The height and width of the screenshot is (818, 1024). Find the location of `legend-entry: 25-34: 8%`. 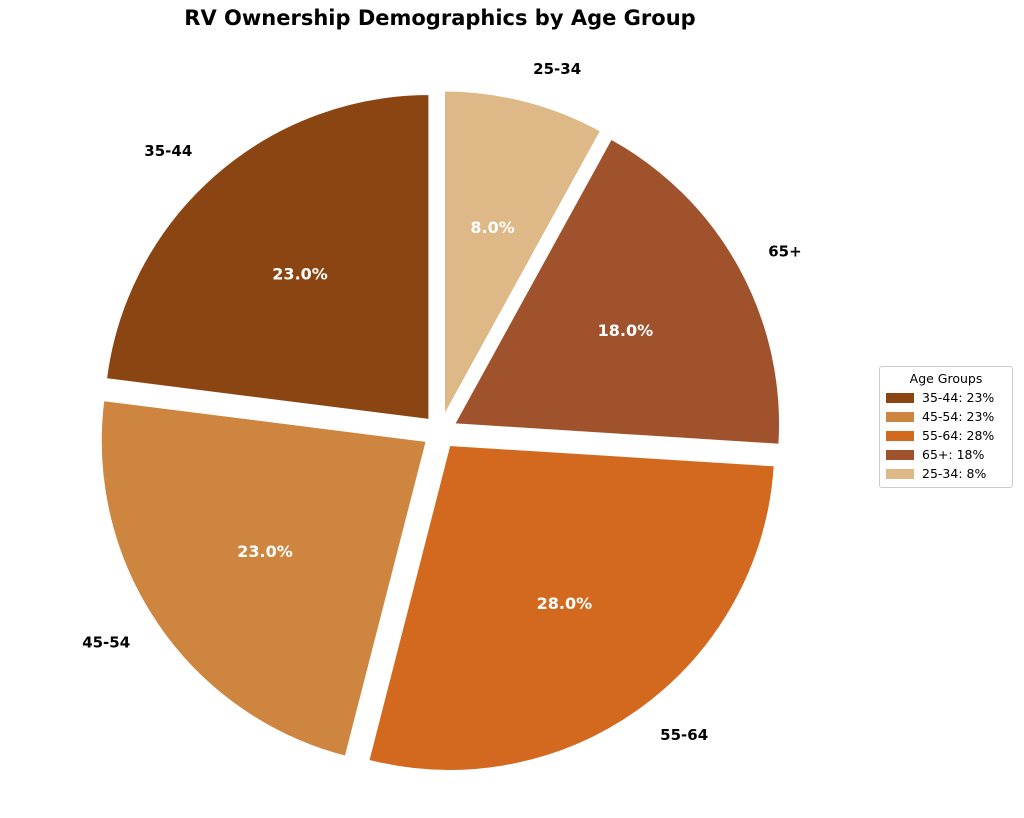

legend-entry: 25-34: 8% is located at coordinates (946, 473).